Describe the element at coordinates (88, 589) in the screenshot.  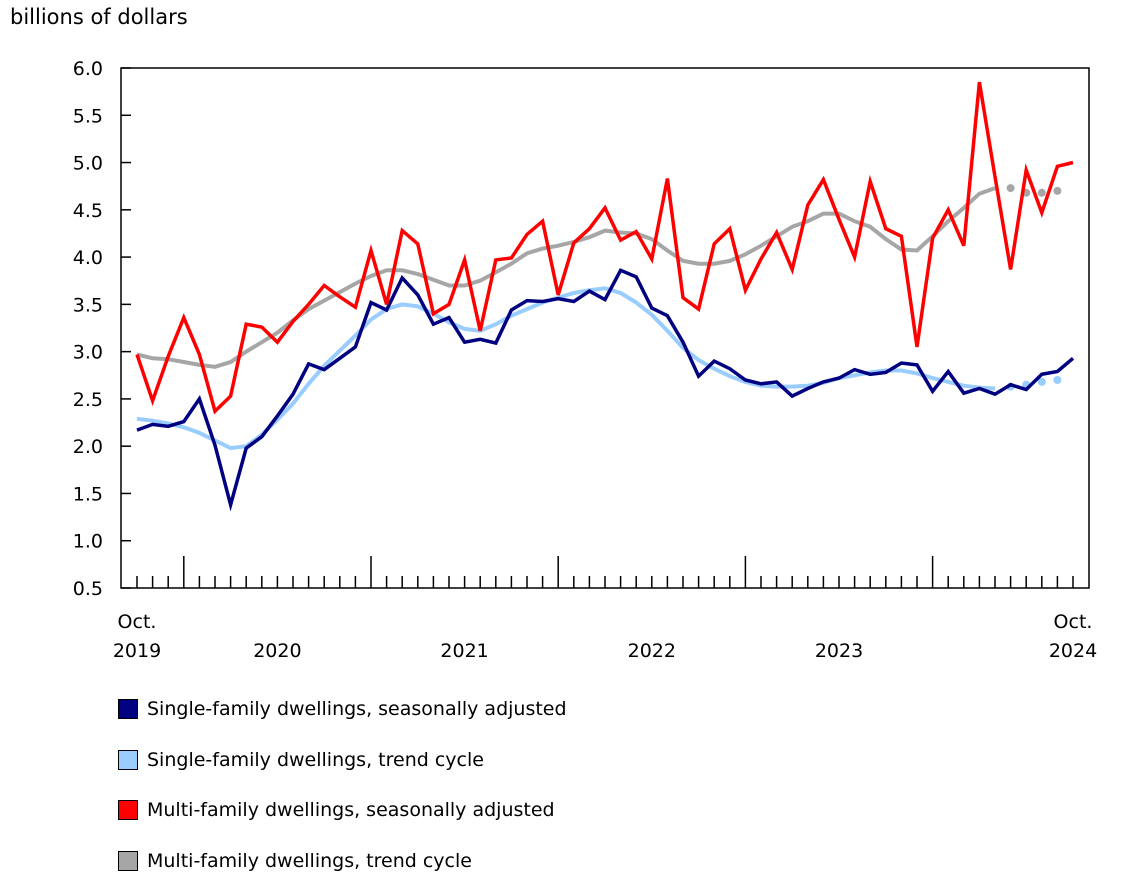
I see `y-tick-label: 0.5` at that location.